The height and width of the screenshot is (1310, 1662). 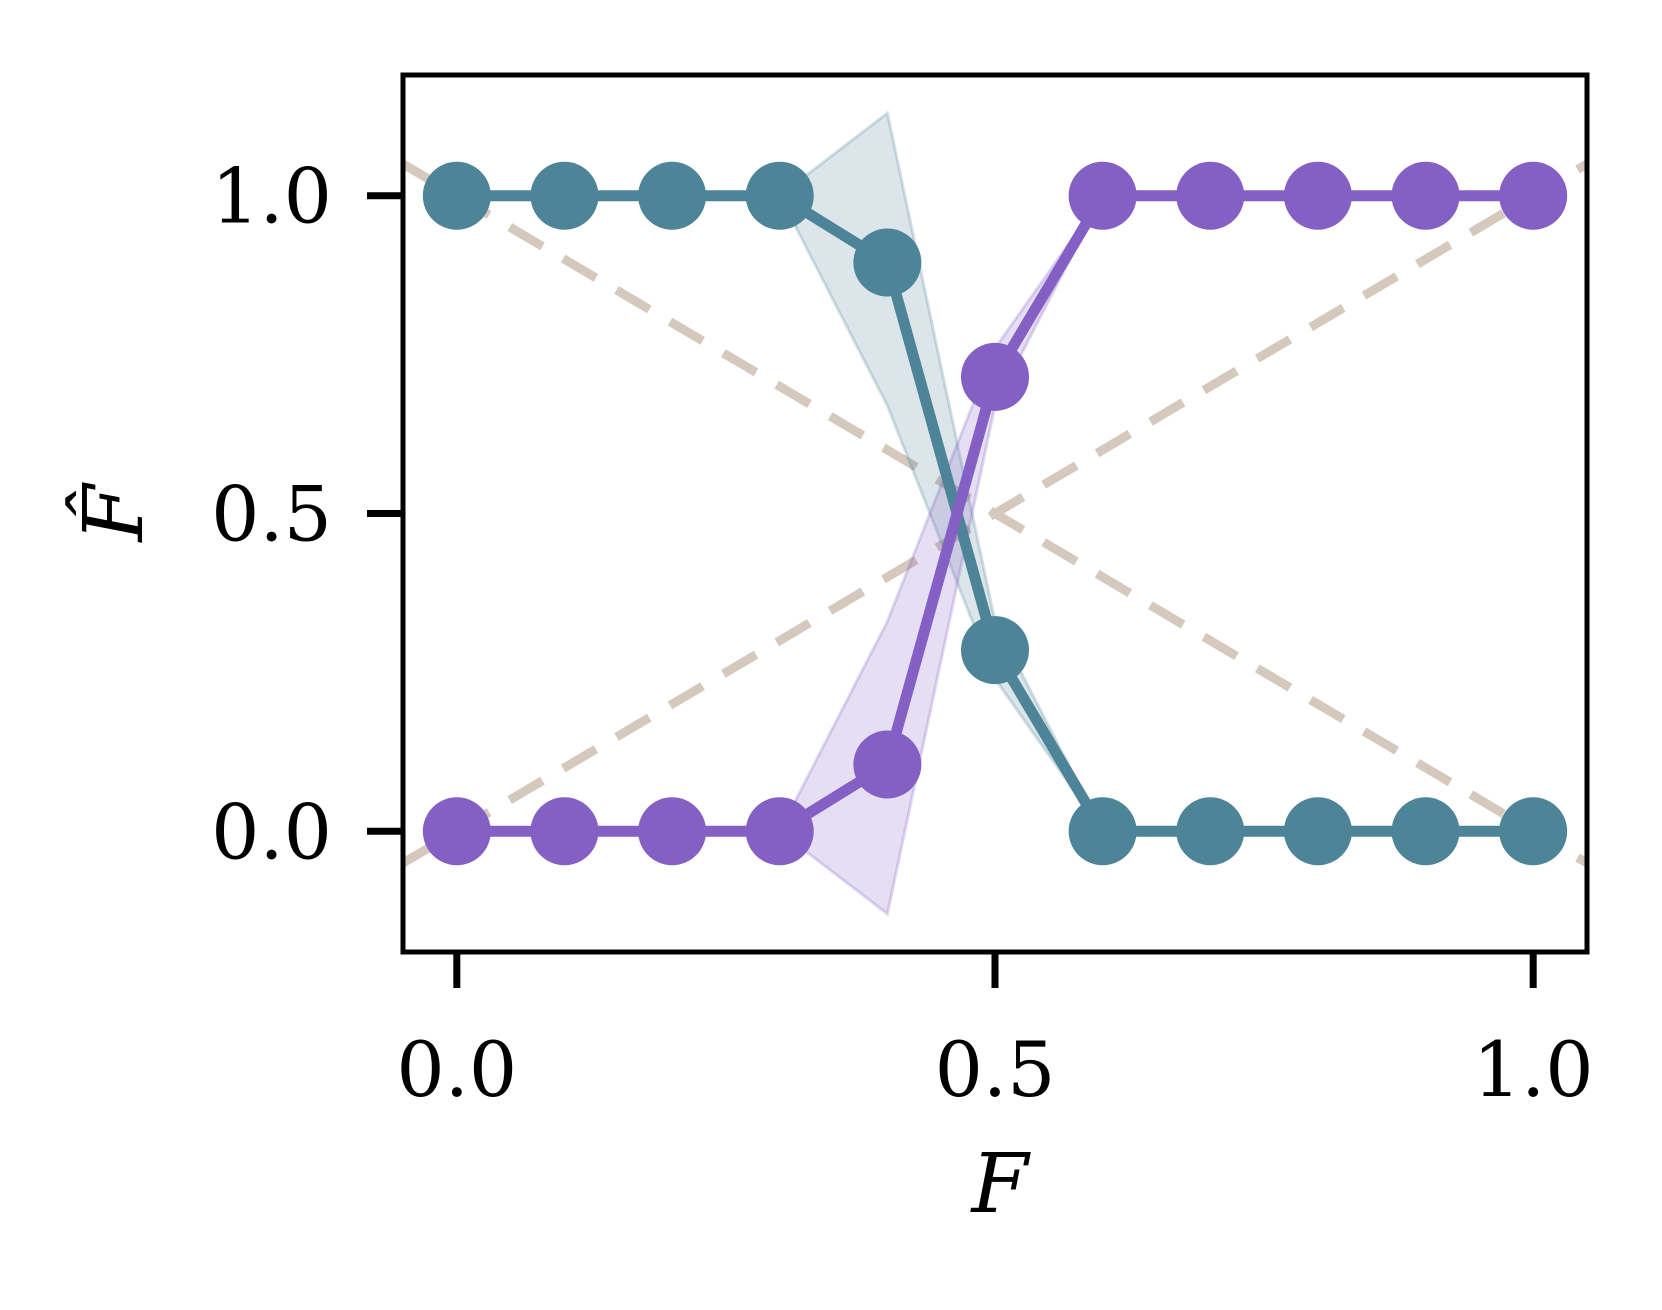 I want to click on y-axis-label: F̂, so click(x=113, y=512).